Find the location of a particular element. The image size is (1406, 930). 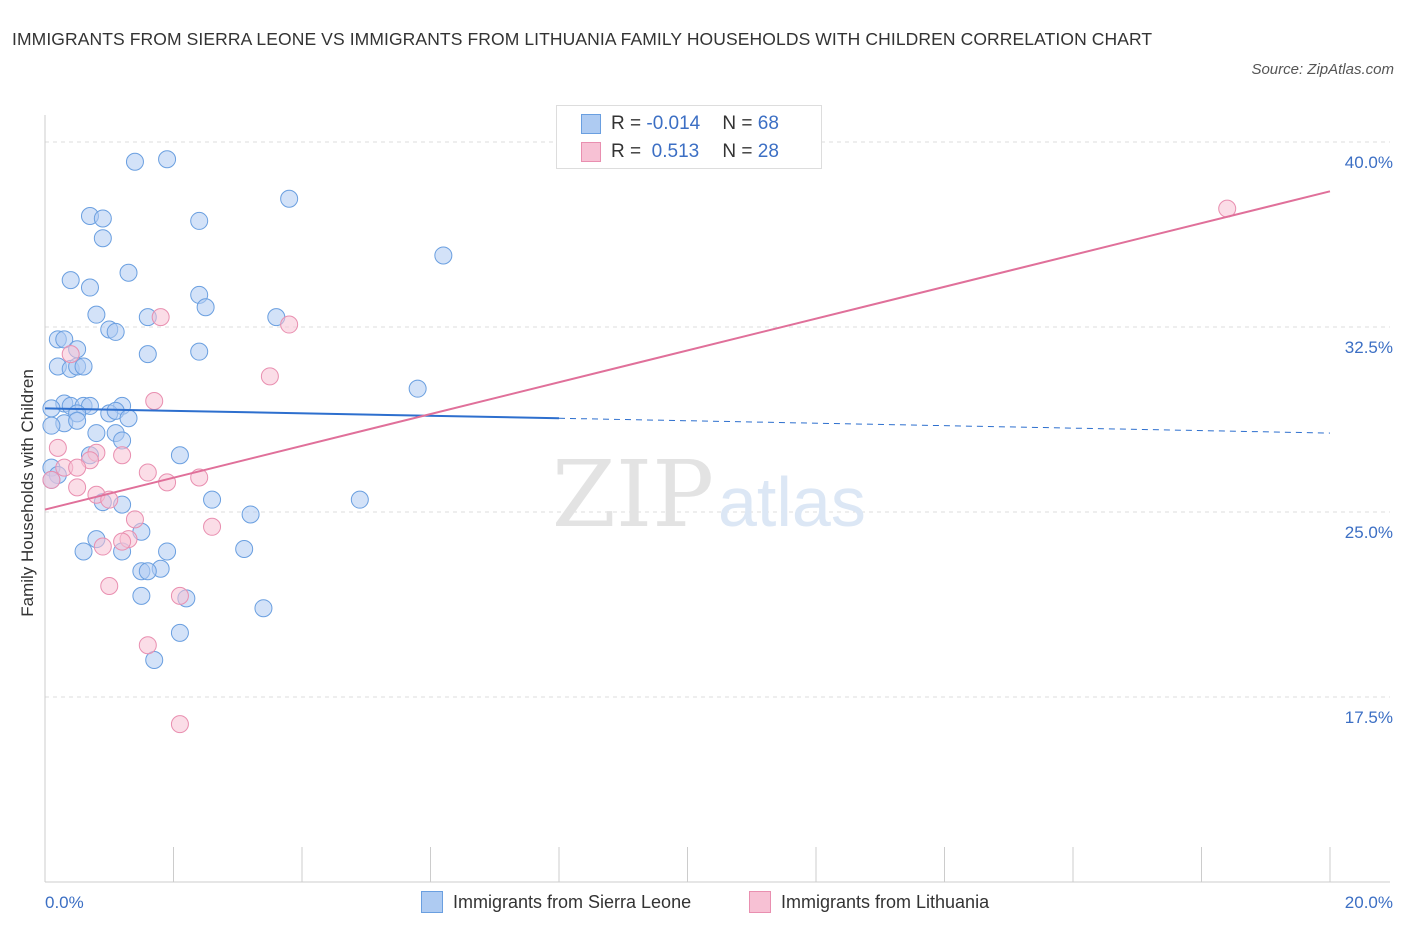

stats-legend: R = -0.014 N = 68 R = 0.513 N = 28 is located at coordinates (689, 137).